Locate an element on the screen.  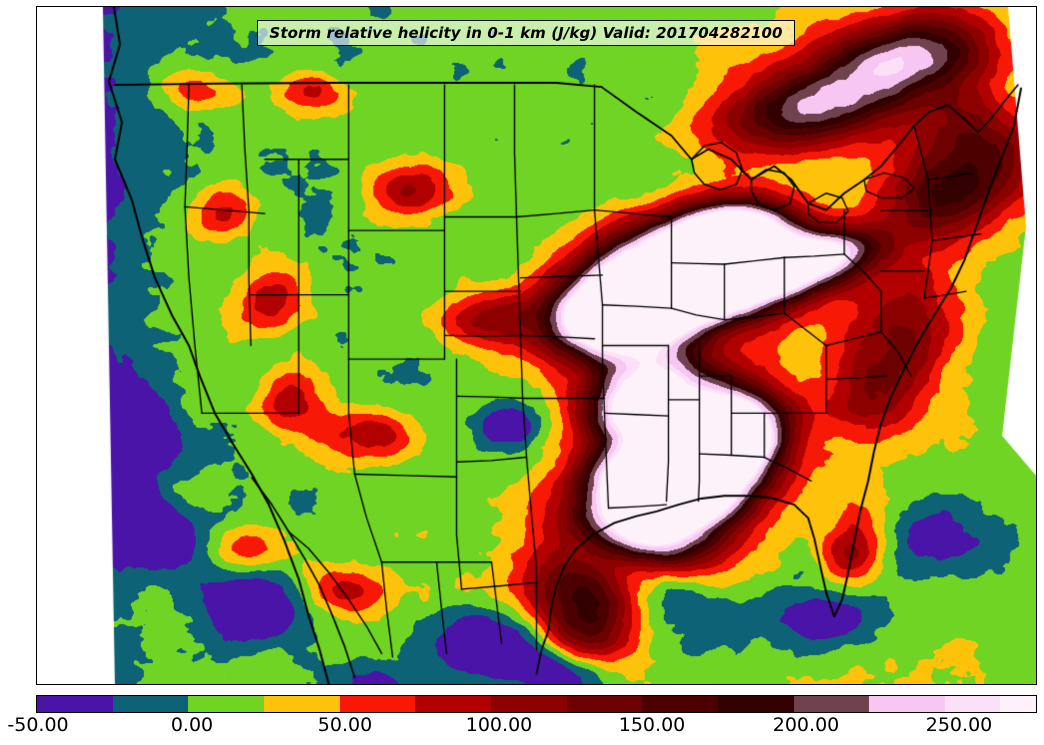
colorbar-tick-0: -50.00 is located at coordinates (38, 725).